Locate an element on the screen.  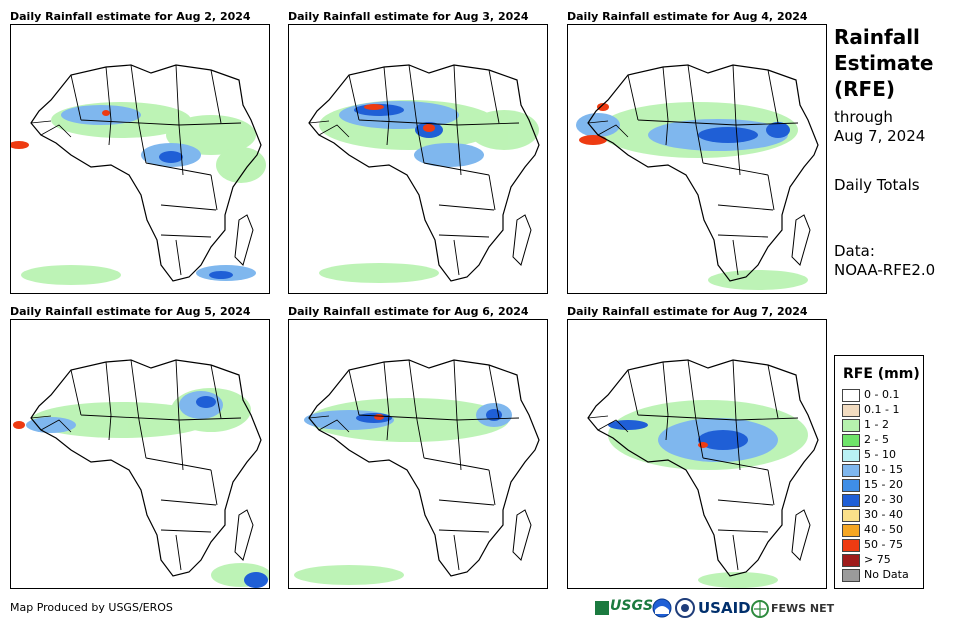
panel-title: Daily Rainfall estimate for Aug 7, 2024 is located at coordinates (687, 311).